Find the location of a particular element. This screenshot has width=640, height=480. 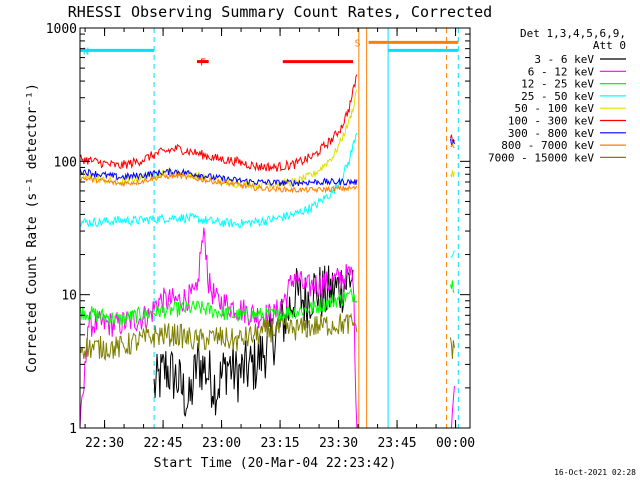

legend-label: 50 - 100 keV is located at coordinates (555, 108).